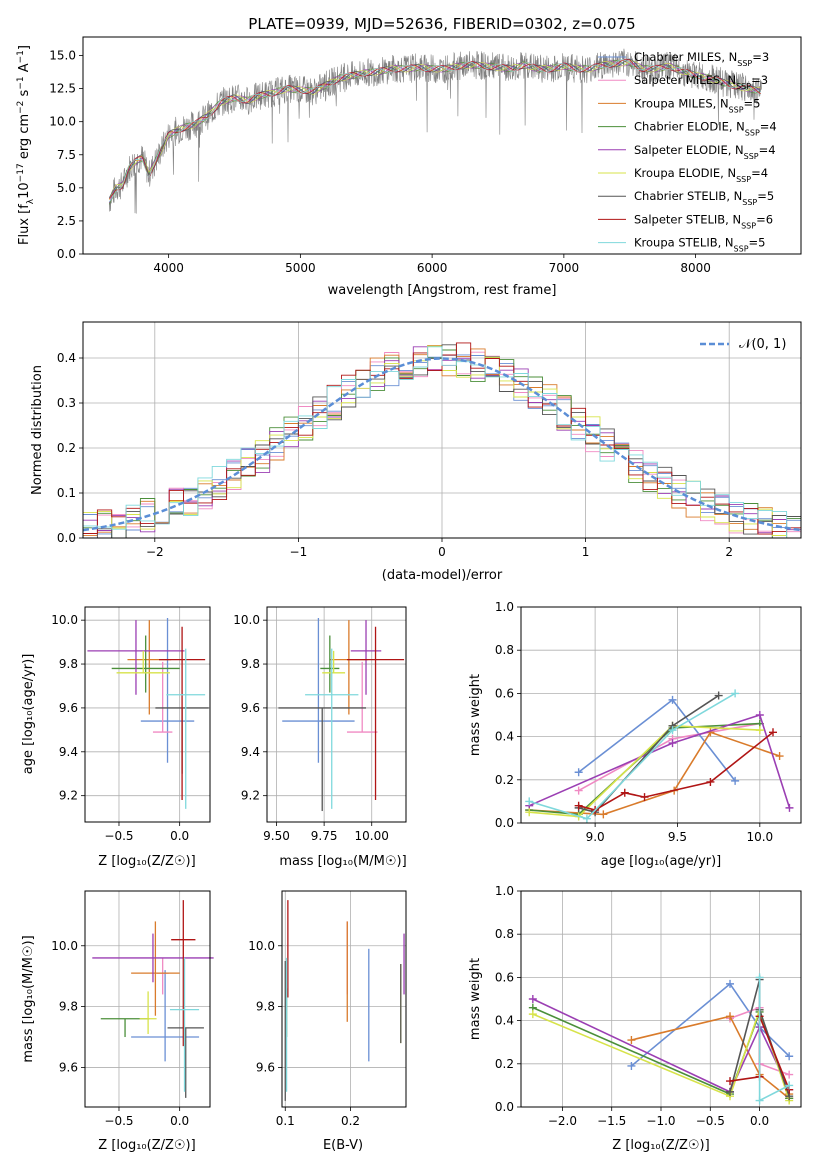 The width and height of the screenshot is (819, 1170). Describe the element at coordinates (28, 998) in the screenshot. I see `mass-vs-Z-y-axis-label: mass [log₁₀(M/M☉)]` at that location.